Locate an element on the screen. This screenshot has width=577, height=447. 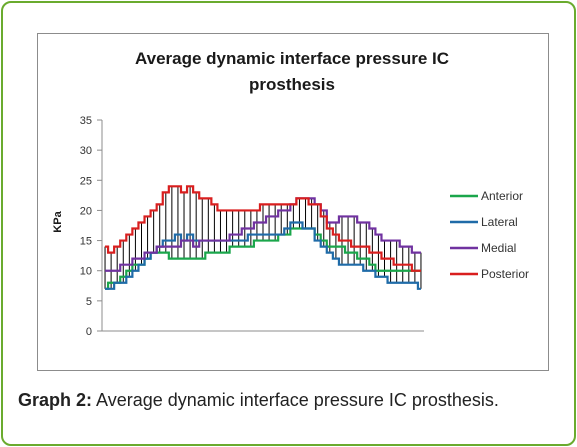
series-line-posterior is located at coordinates (263, 228).